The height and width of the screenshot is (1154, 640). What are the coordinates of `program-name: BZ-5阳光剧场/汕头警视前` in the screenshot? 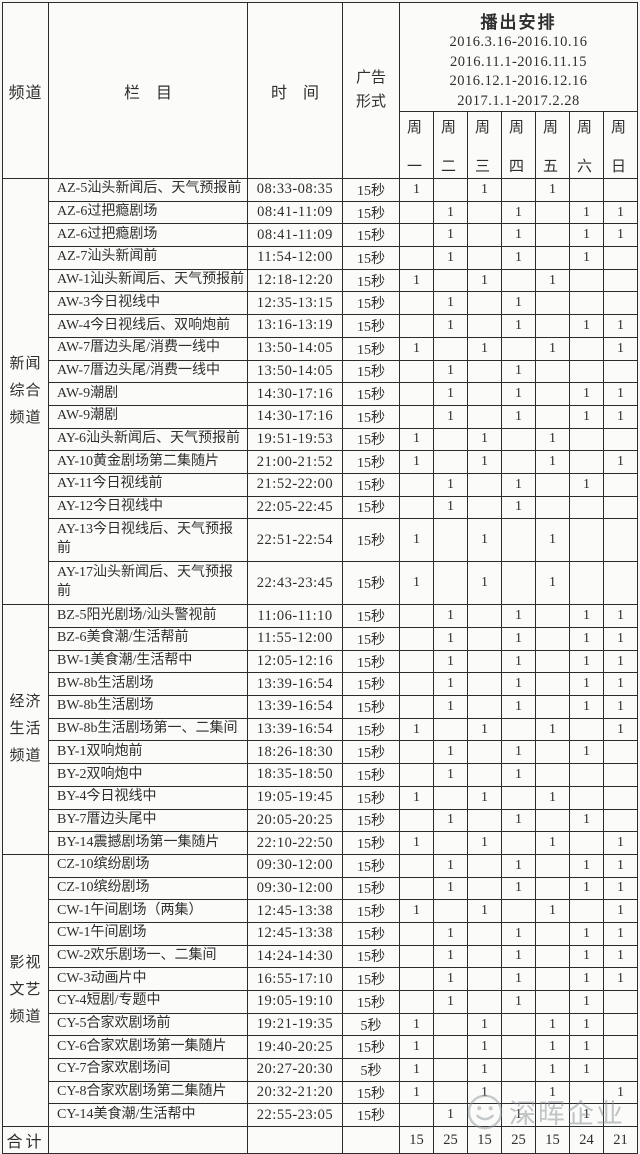 It's located at (137, 615).